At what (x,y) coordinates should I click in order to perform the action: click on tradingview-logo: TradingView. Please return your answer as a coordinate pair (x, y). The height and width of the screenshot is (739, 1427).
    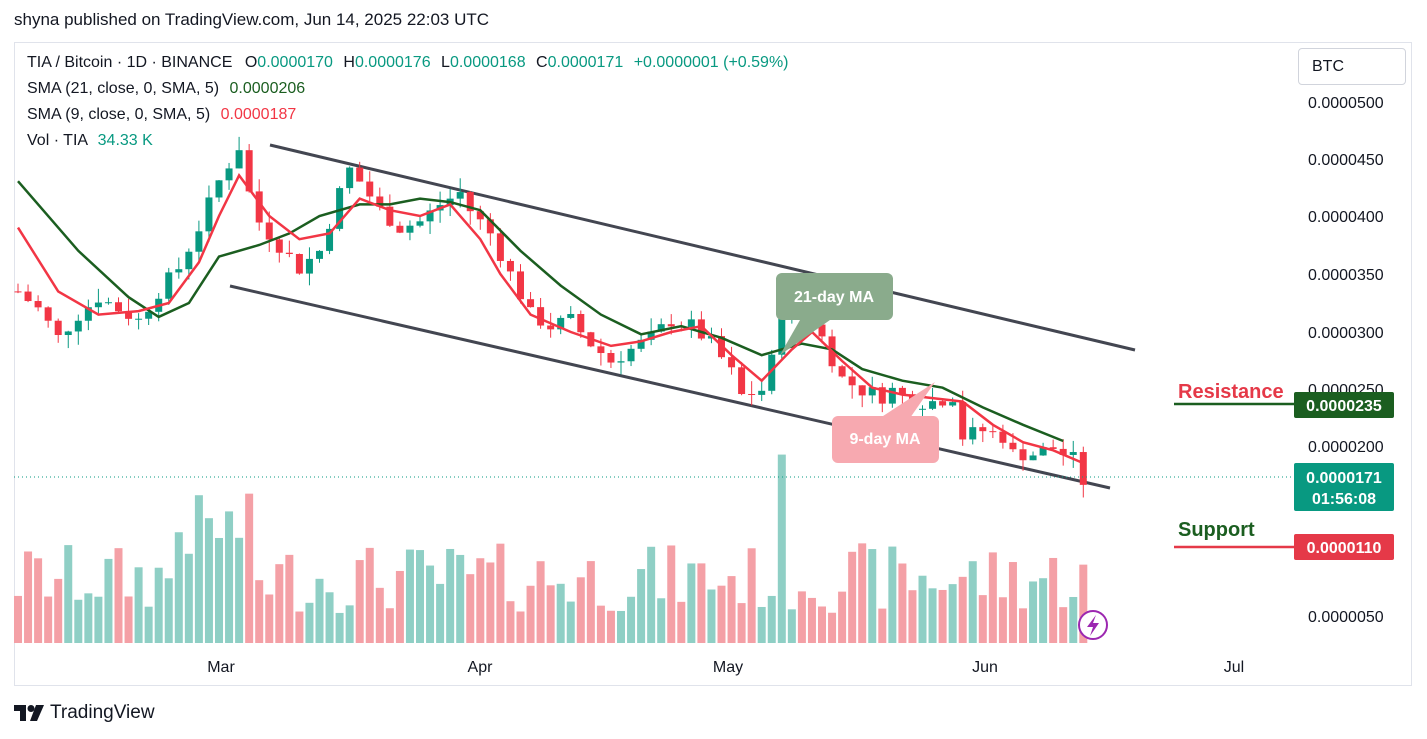
    Looking at the image, I should click on (84, 713).